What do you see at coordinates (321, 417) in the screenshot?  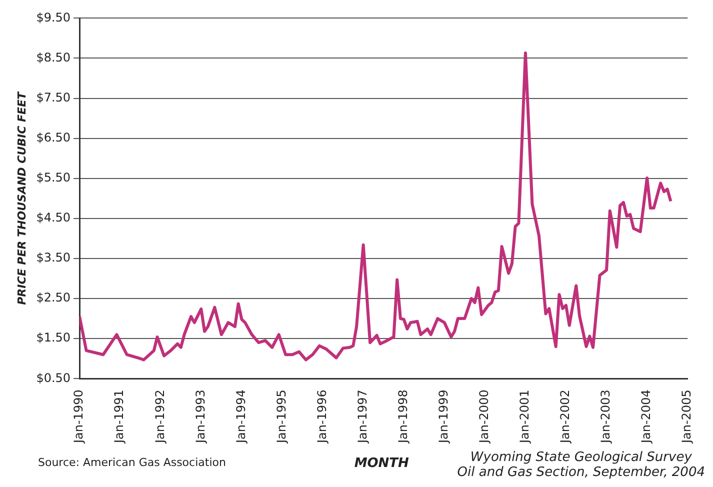 I see `x-tick-label: Jan-1996` at bounding box center [321, 417].